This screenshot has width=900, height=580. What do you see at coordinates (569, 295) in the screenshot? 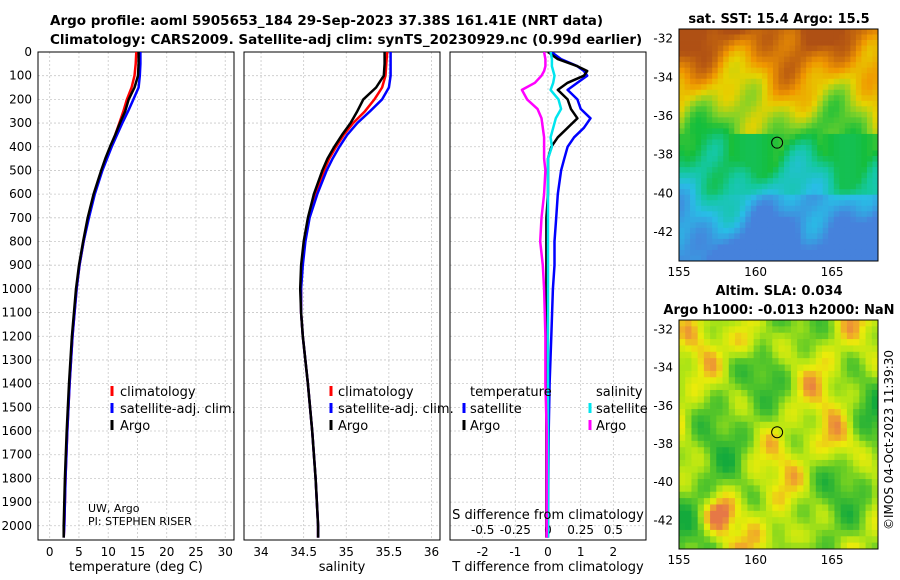
I see `profile-line-t-satellite` at bounding box center [569, 295].